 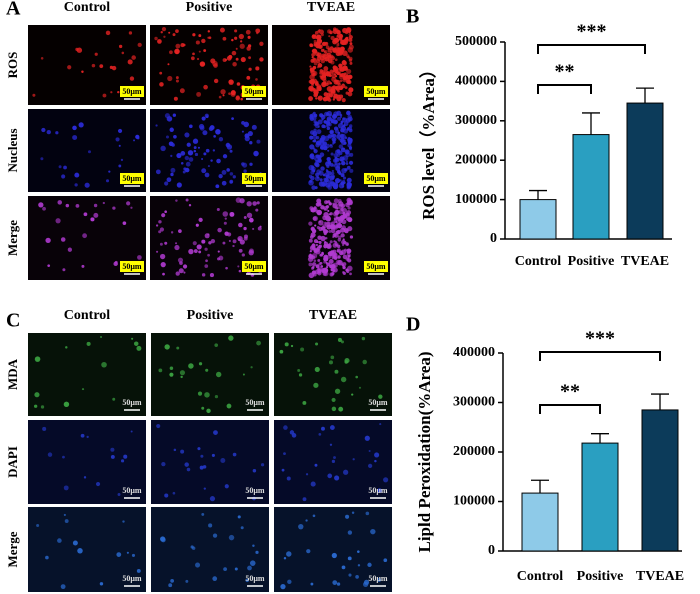 What do you see at coordinates (333, 315) in the screenshot?
I see `column-header: TVEAE` at bounding box center [333, 315].